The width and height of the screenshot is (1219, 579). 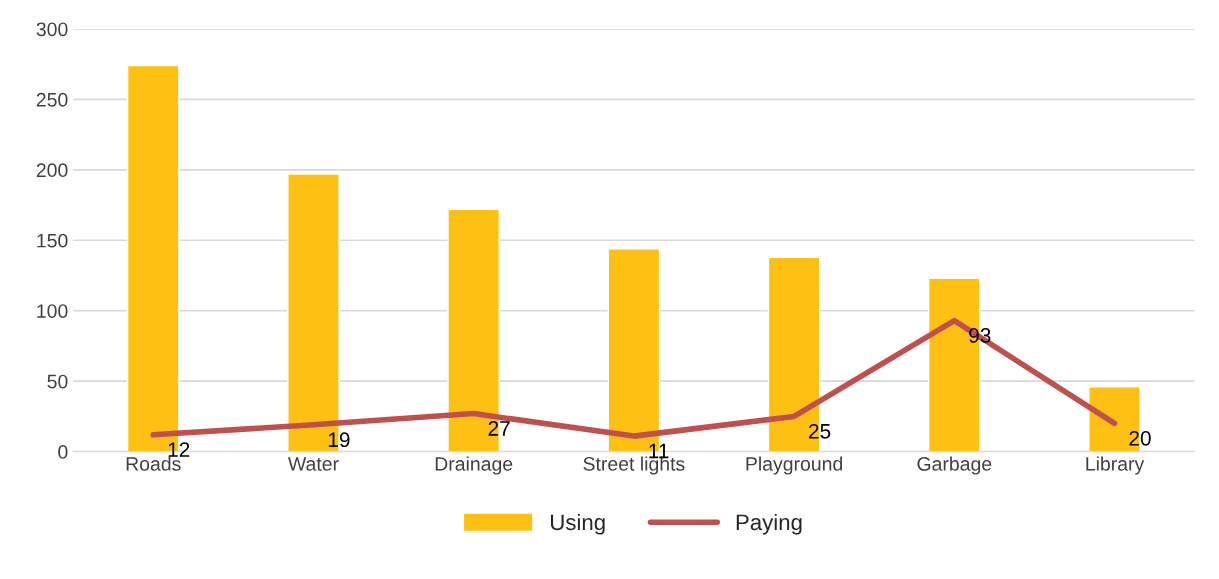 What do you see at coordinates (313, 464) in the screenshot?
I see `x-tick-label: Water` at bounding box center [313, 464].